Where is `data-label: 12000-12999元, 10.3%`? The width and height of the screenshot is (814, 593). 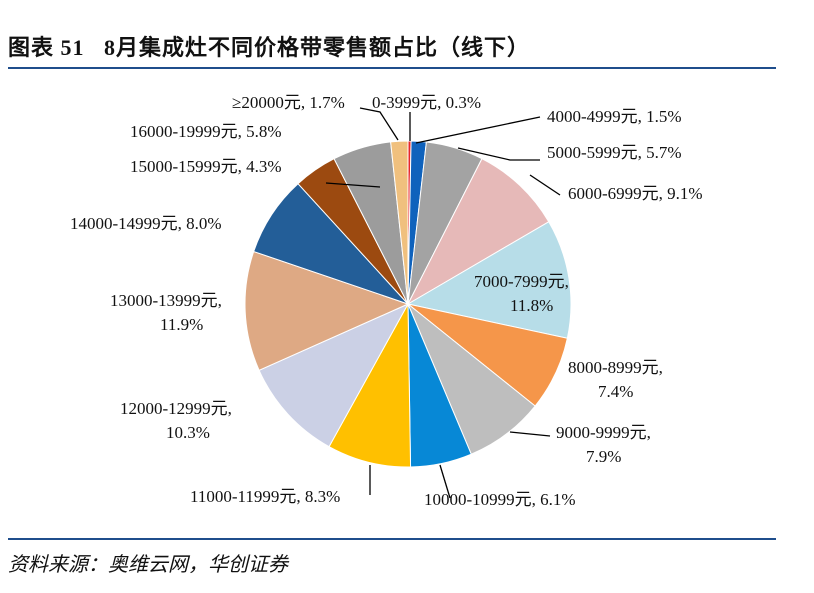
data-label: 12000-12999元, 10.3% is located at coordinates (176, 420).